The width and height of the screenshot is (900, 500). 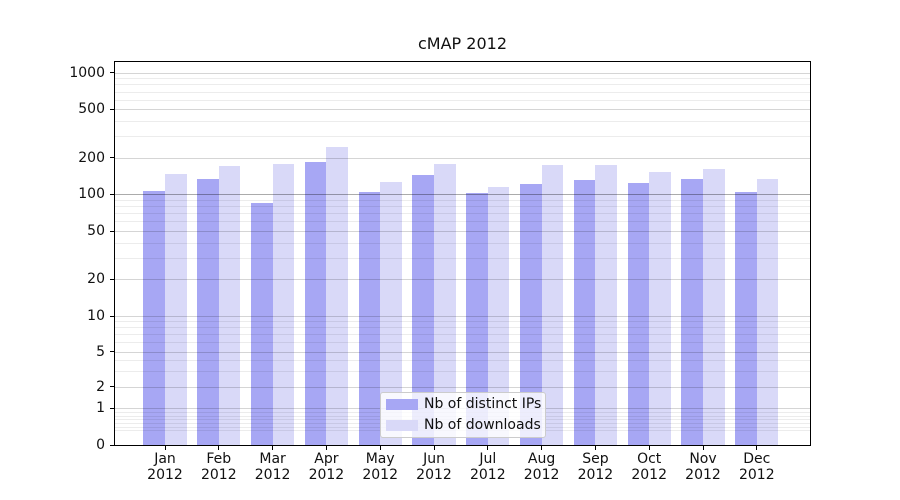 I want to click on chart-title: cMAP 2012, so click(x=462, y=43).